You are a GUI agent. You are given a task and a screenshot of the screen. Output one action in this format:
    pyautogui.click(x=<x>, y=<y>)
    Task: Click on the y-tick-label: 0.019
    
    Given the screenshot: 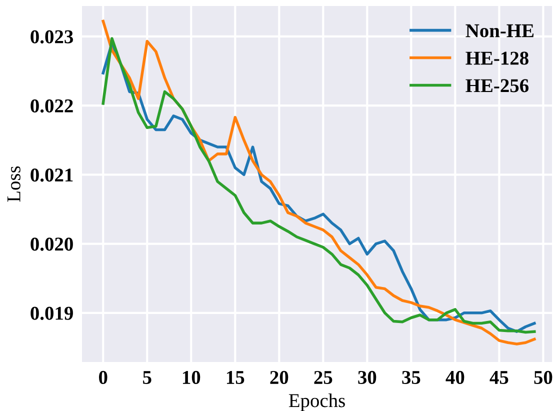 What is the action you would take?
    pyautogui.click(x=51, y=313)
    